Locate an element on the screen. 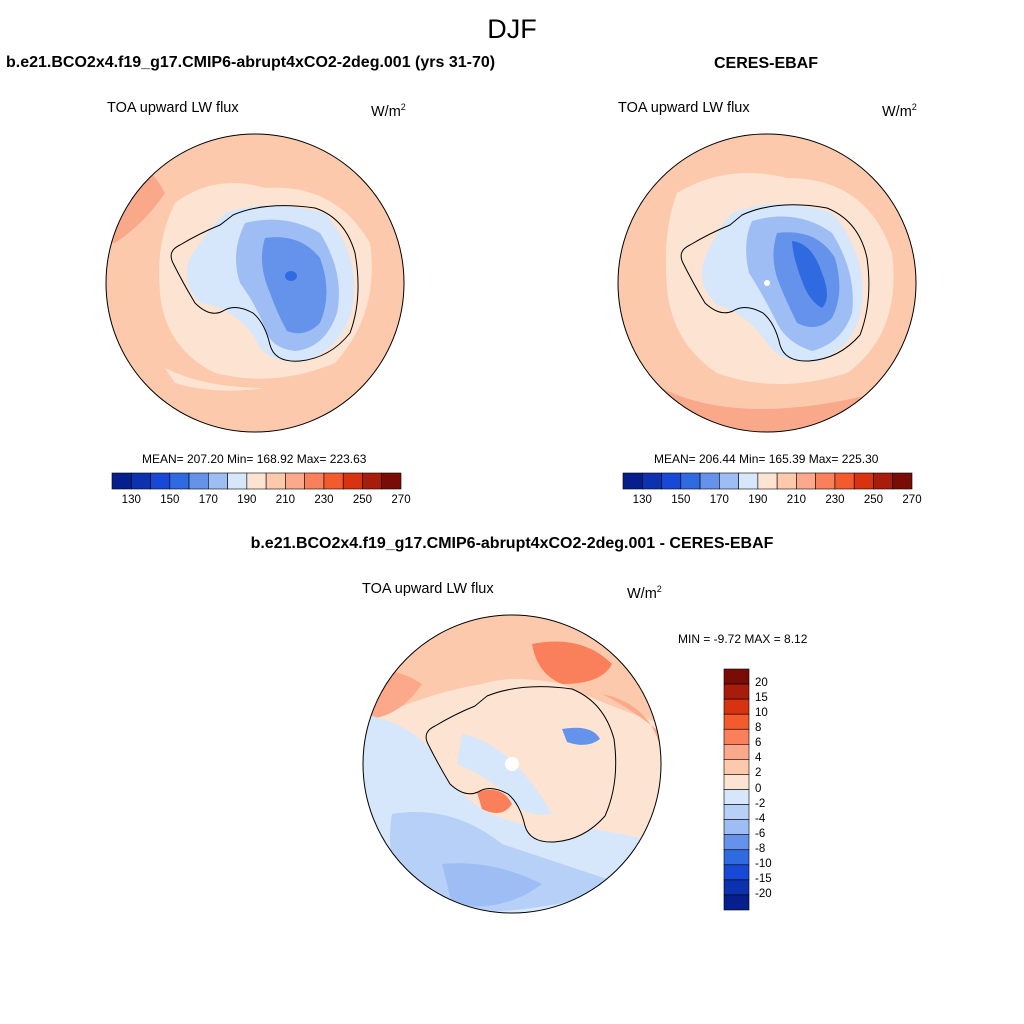 The width and height of the screenshot is (1024, 1024). panel-3-colorbar-tick-label: 8 is located at coordinates (758, 728).